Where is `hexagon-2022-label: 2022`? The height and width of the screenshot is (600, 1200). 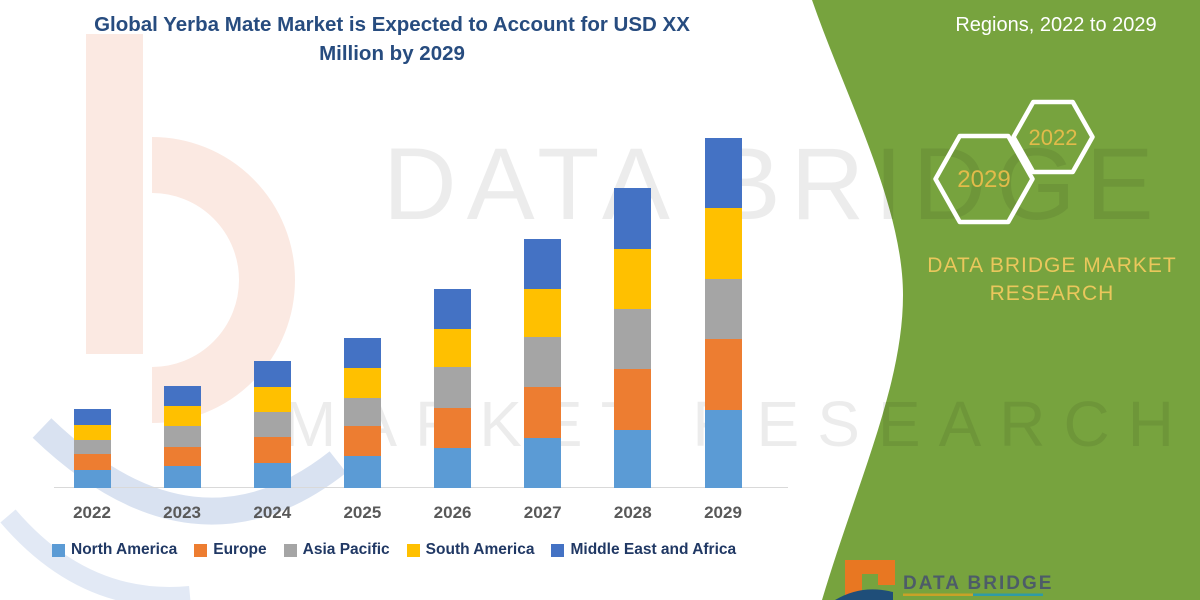 hexagon-2022-label: 2022 is located at coordinates (1053, 137).